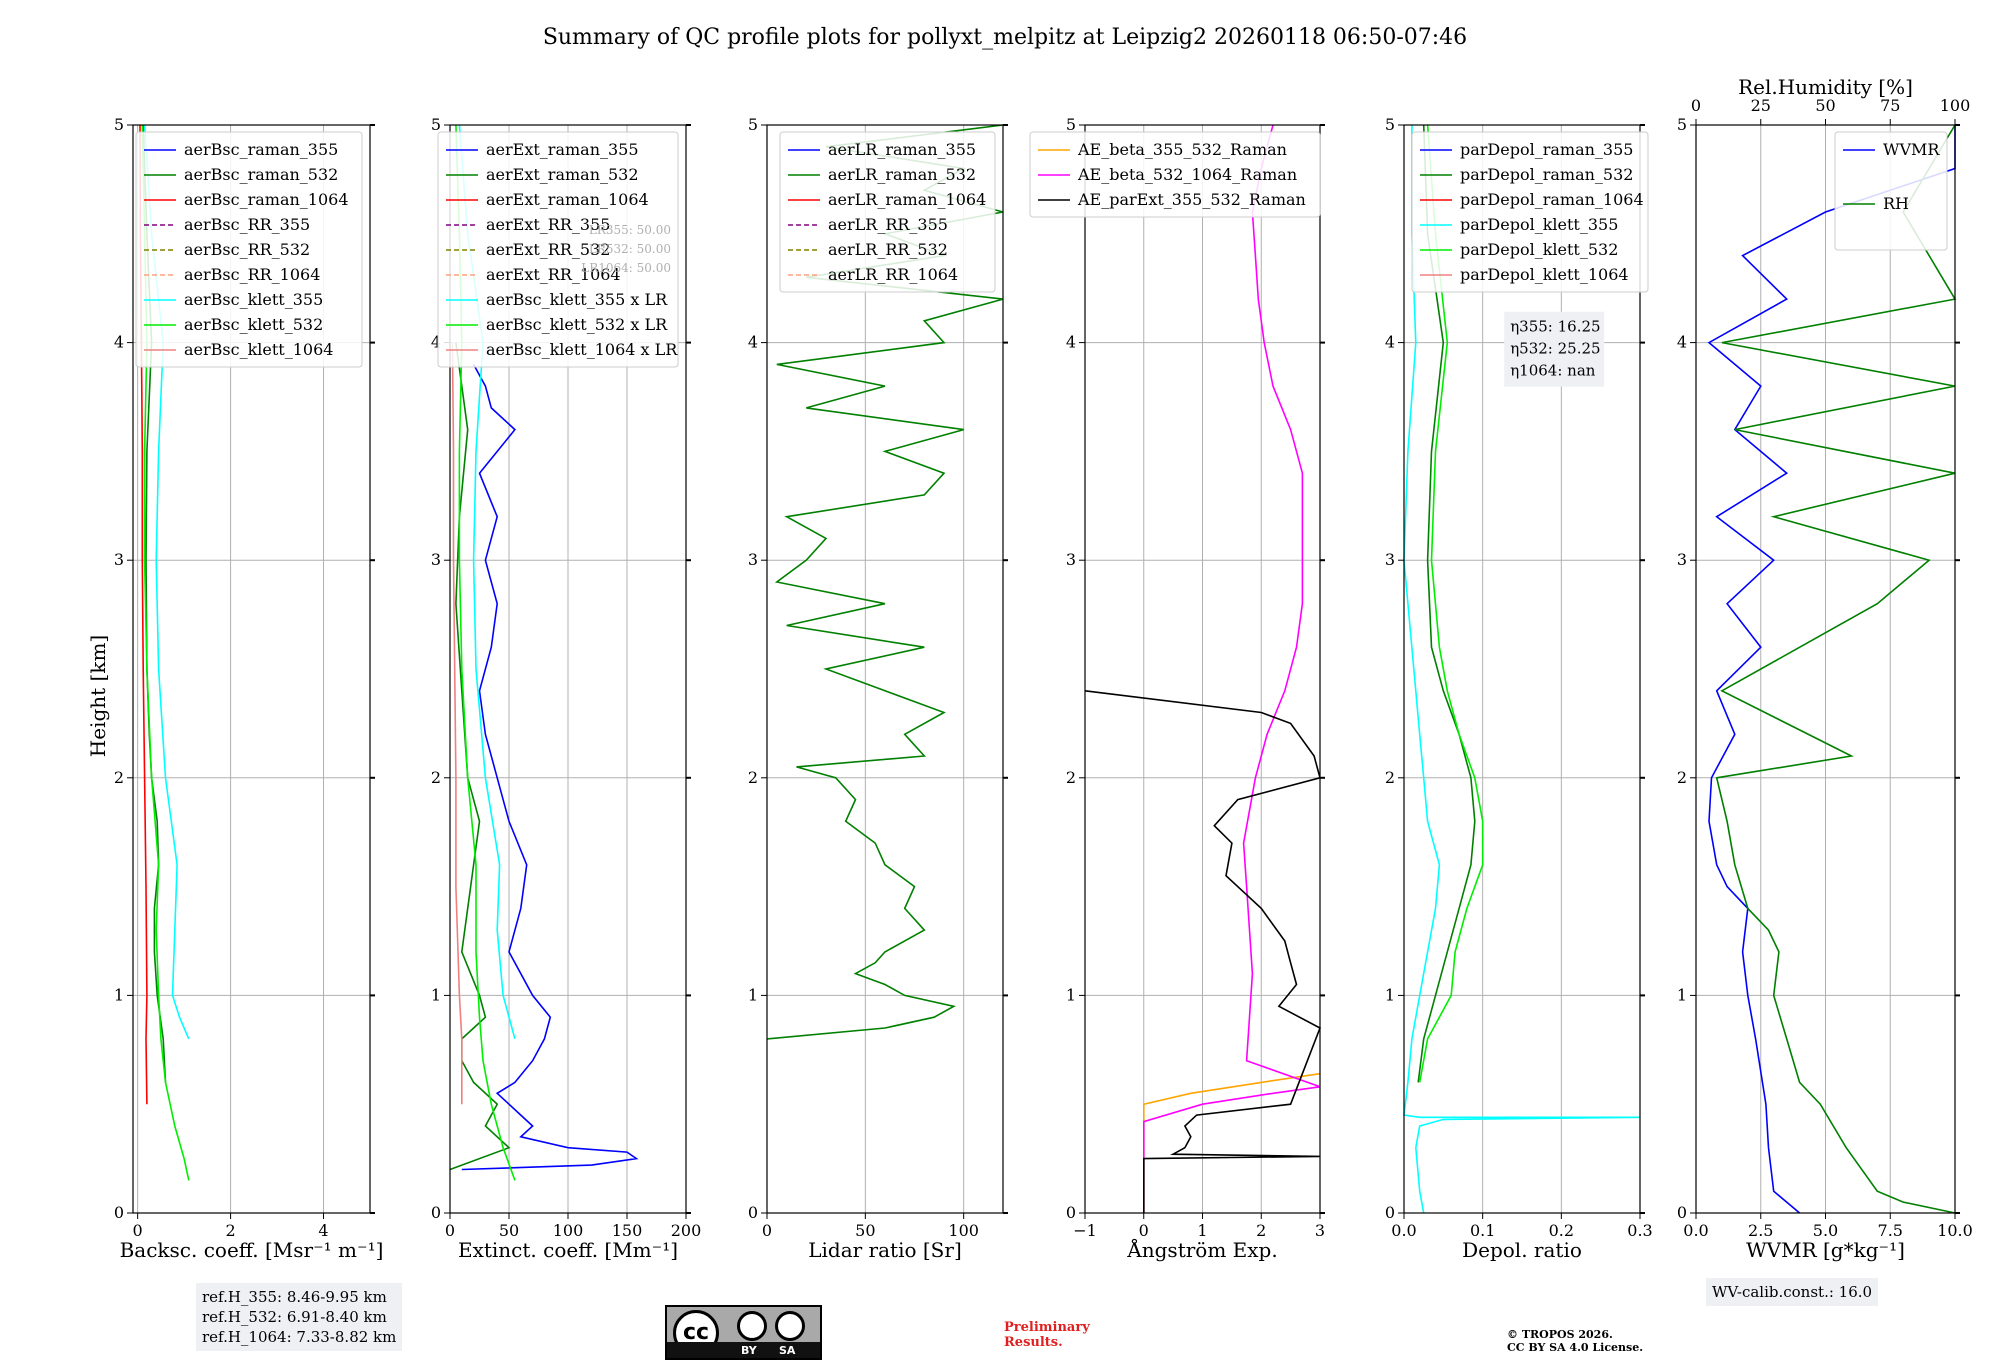 This screenshot has width=2000, height=1360. Describe the element at coordinates (686, 1230) in the screenshot. I see `x-tick-label: 200` at that location.